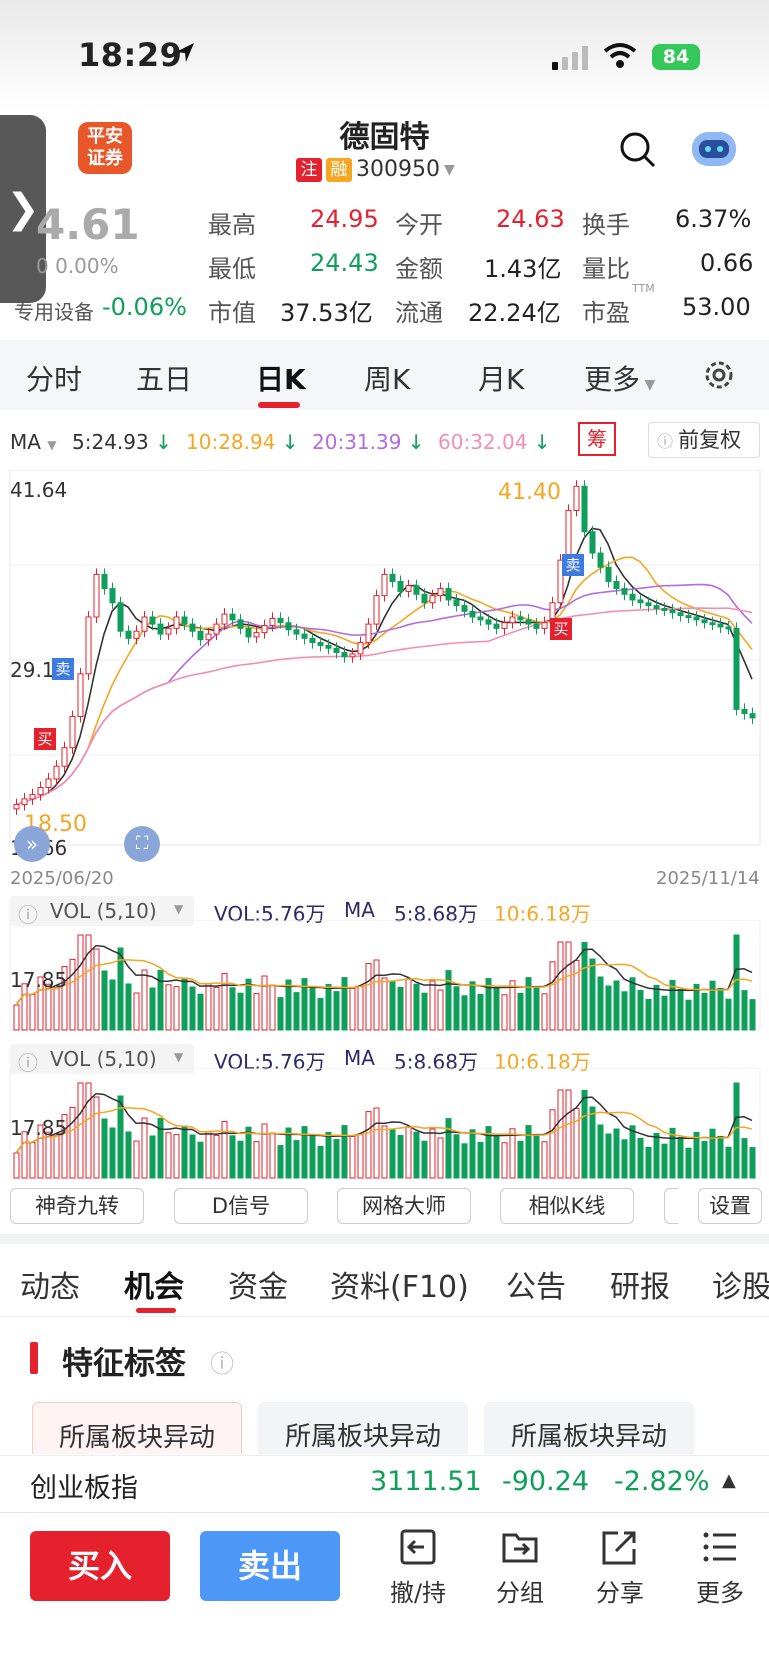 This screenshot has height=1665, width=769. What do you see at coordinates (39, 490) in the screenshot?
I see `chart-max-label: 41.64` at bounding box center [39, 490].